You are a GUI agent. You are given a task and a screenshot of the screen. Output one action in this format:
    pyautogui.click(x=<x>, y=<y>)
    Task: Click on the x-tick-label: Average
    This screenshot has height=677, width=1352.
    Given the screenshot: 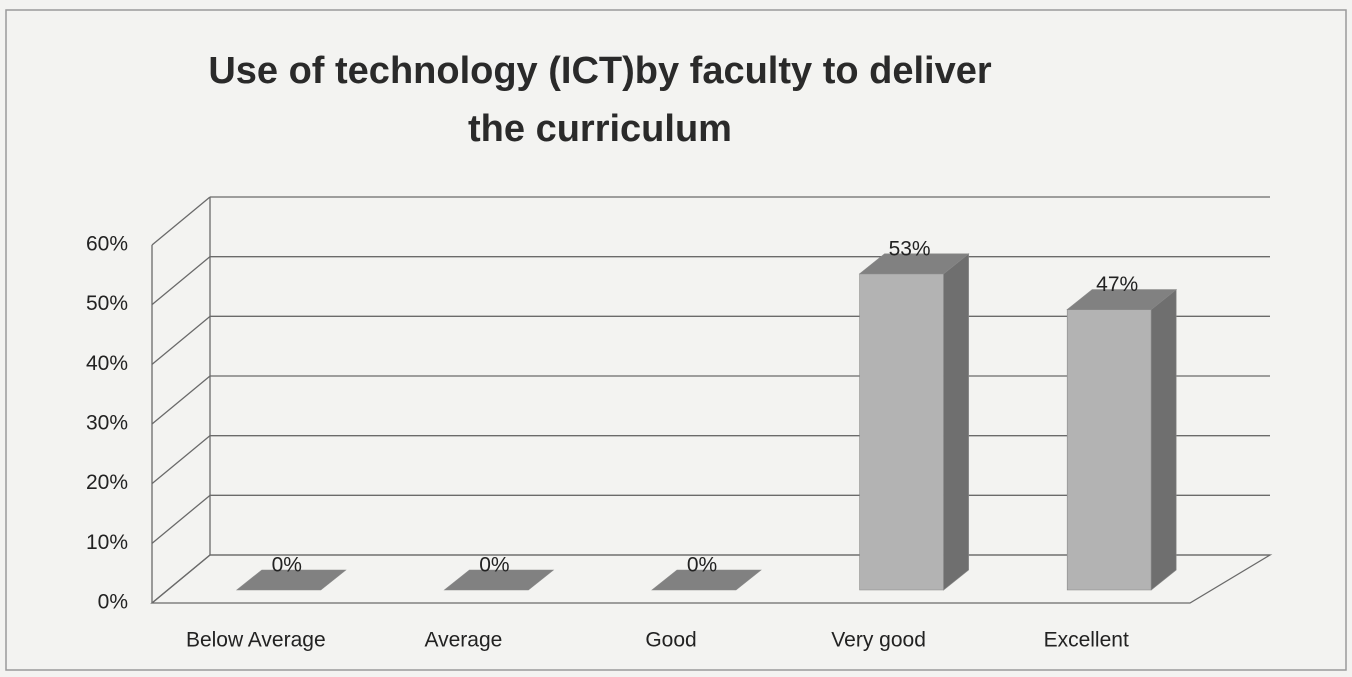 What is the action you would take?
    pyautogui.click(x=463, y=640)
    